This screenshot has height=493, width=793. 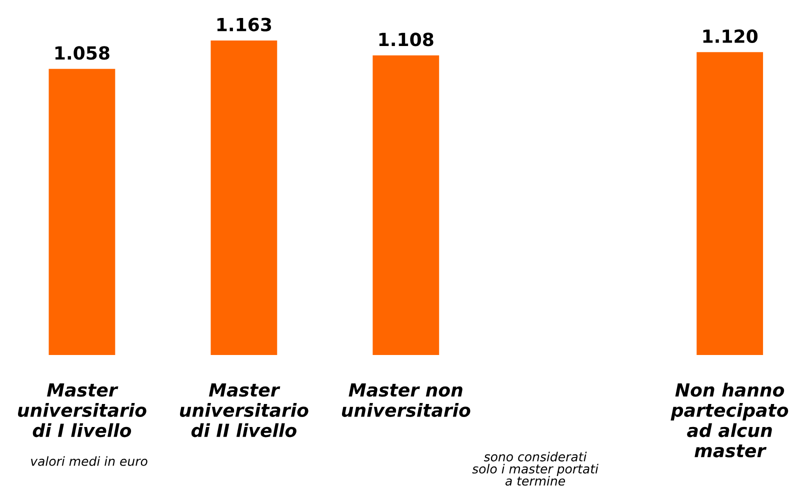 I want to click on text: valori medi in euro, so click(x=89, y=461).